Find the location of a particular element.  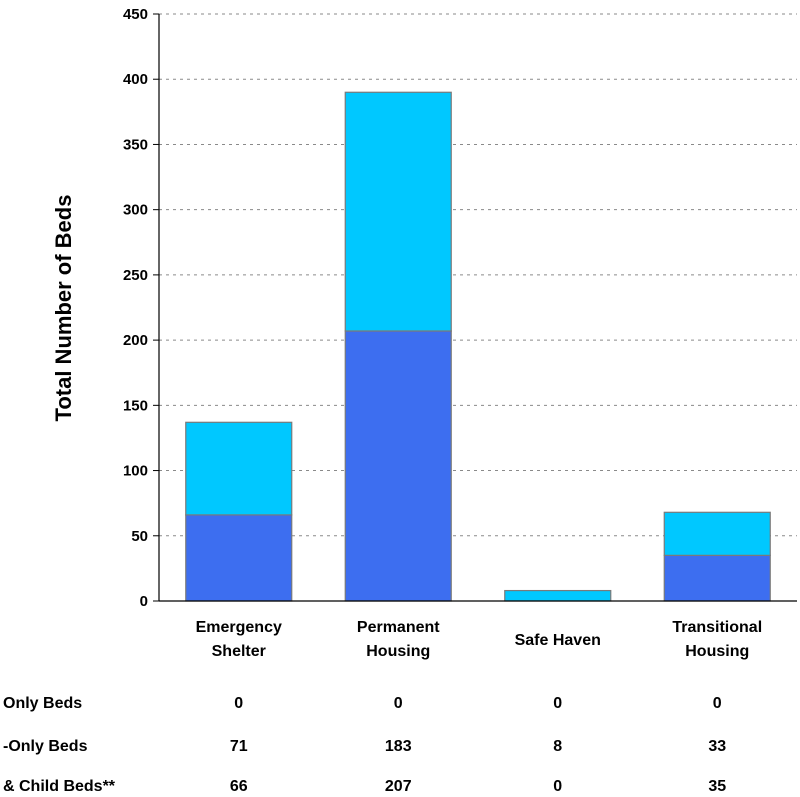

category-label: Permanent is located at coordinates (398, 627).